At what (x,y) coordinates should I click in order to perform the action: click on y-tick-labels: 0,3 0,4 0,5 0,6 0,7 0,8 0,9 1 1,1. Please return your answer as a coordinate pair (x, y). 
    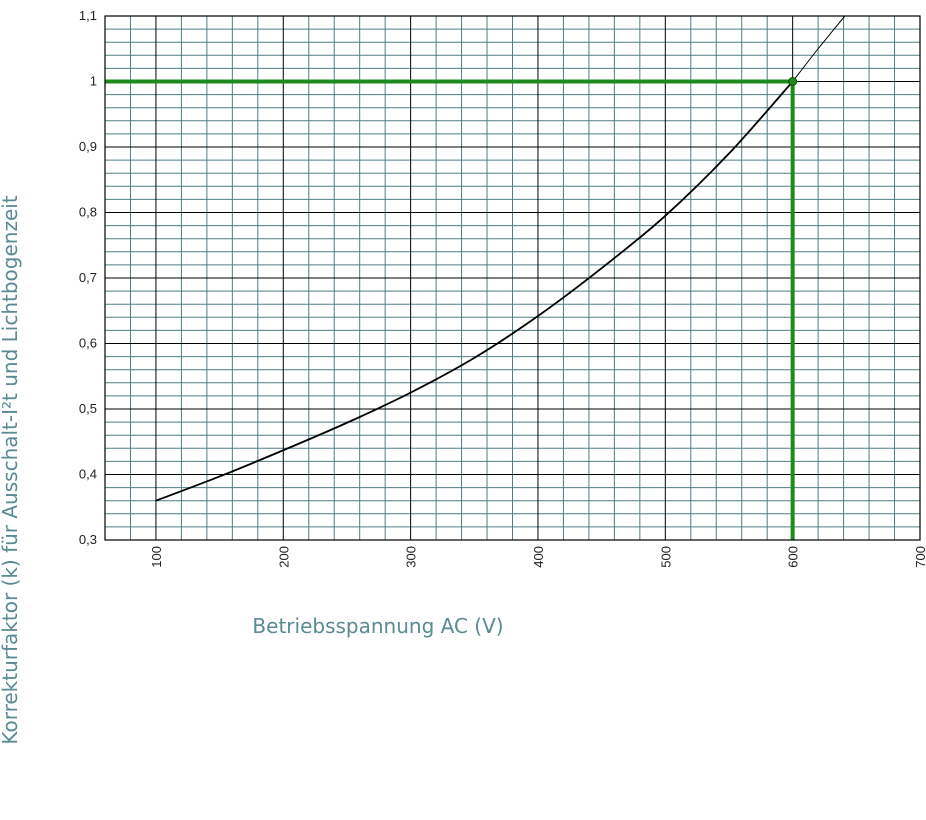
    Looking at the image, I should click on (88, 277).